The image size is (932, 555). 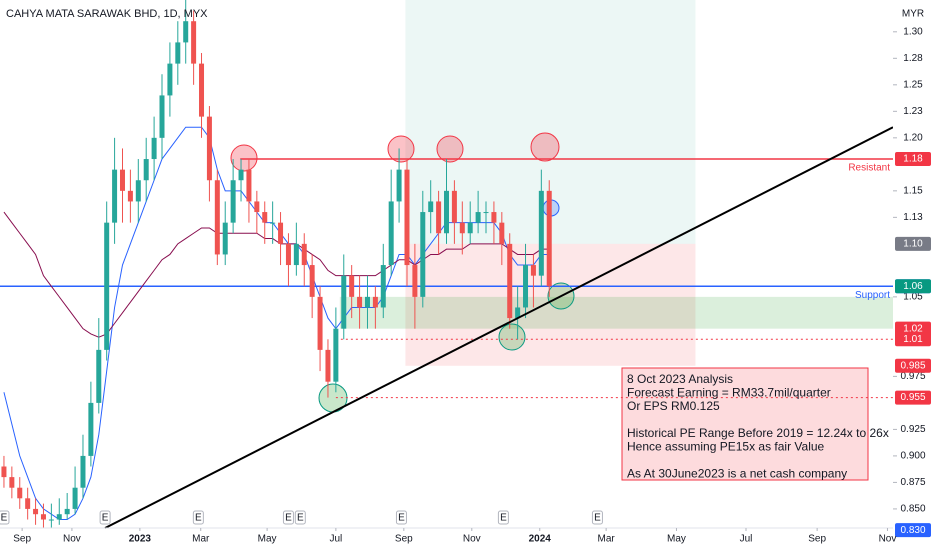 I want to click on y-tick-label: 1.15, so click(x=913, y=190).